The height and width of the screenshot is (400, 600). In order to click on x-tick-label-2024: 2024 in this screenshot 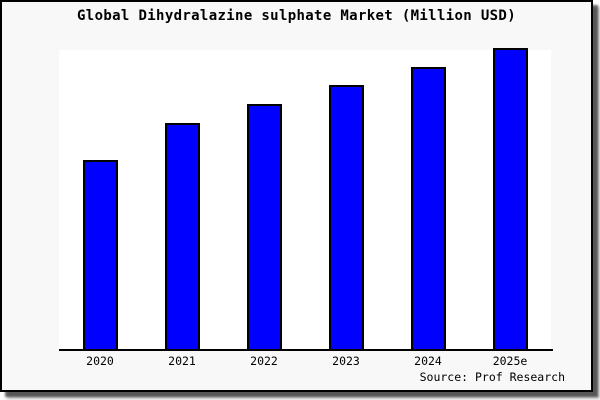, I will do `click(428, 361)`.